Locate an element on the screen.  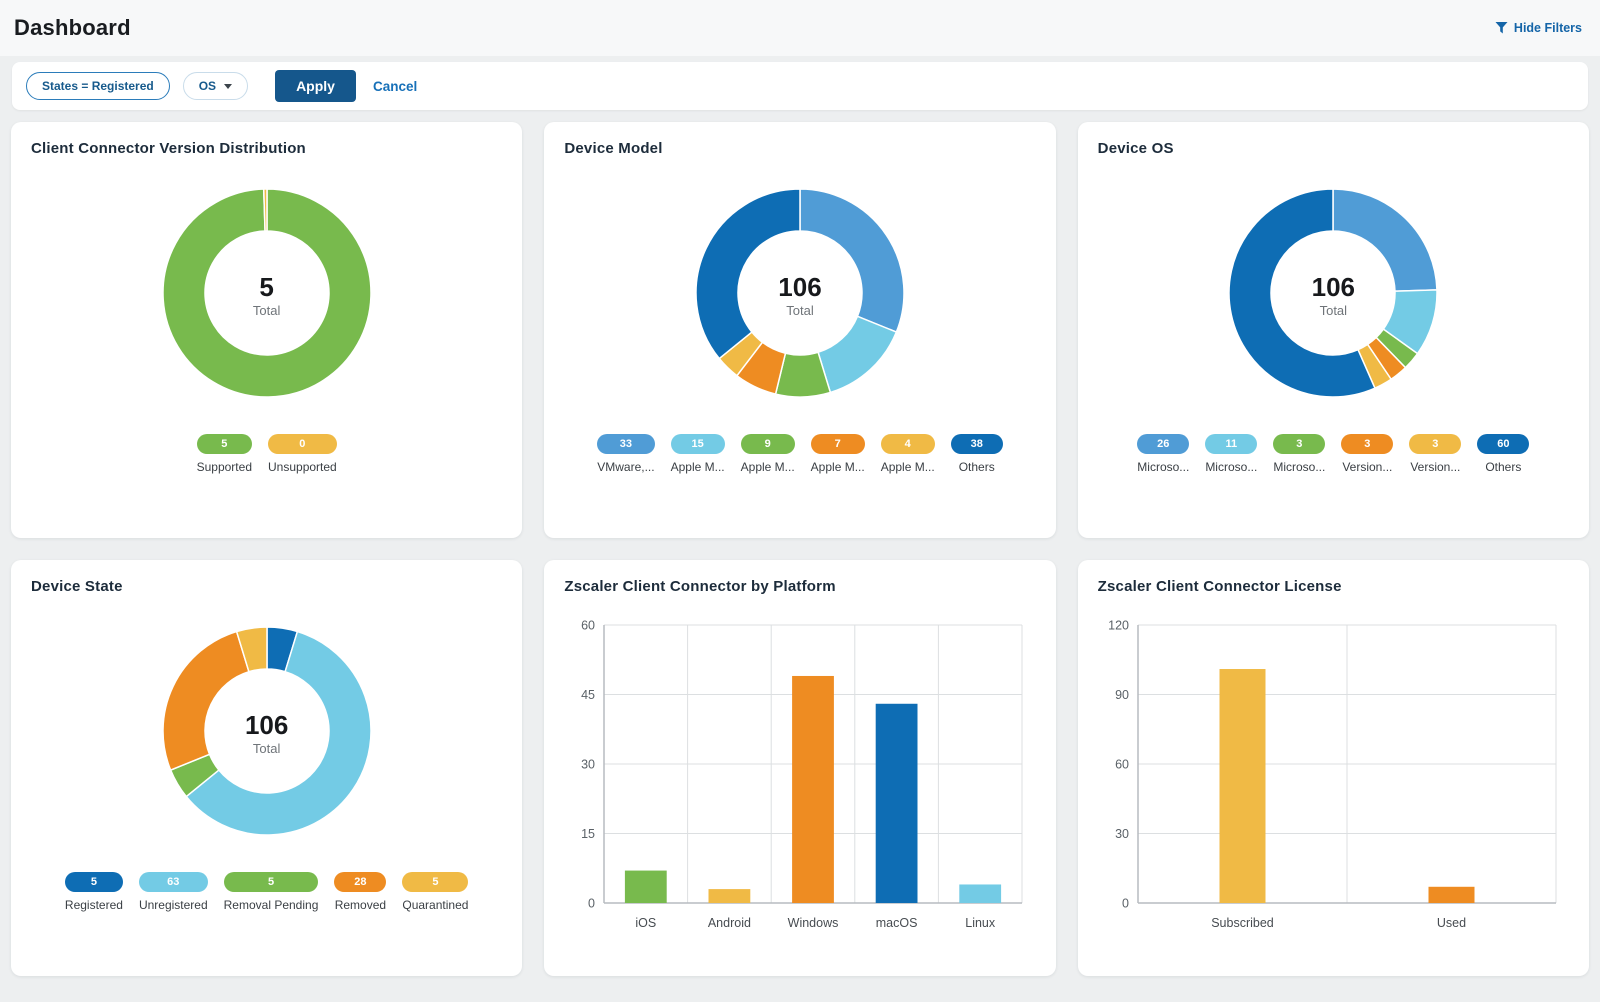
legend-pill-others: 60 is located at coordinates (1503, 444).